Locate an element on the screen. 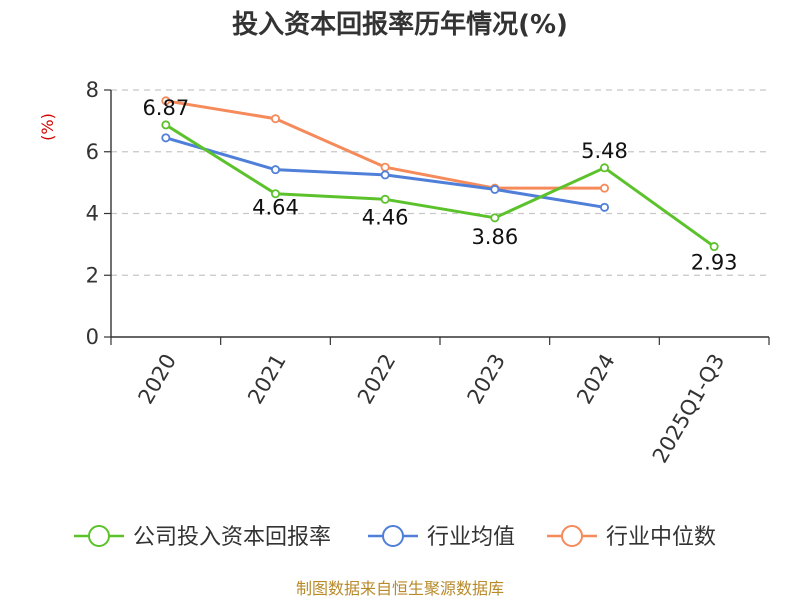 This screenshot has width=800, height=600. y-tick-label: 6 is located at coordinates (92, 152).